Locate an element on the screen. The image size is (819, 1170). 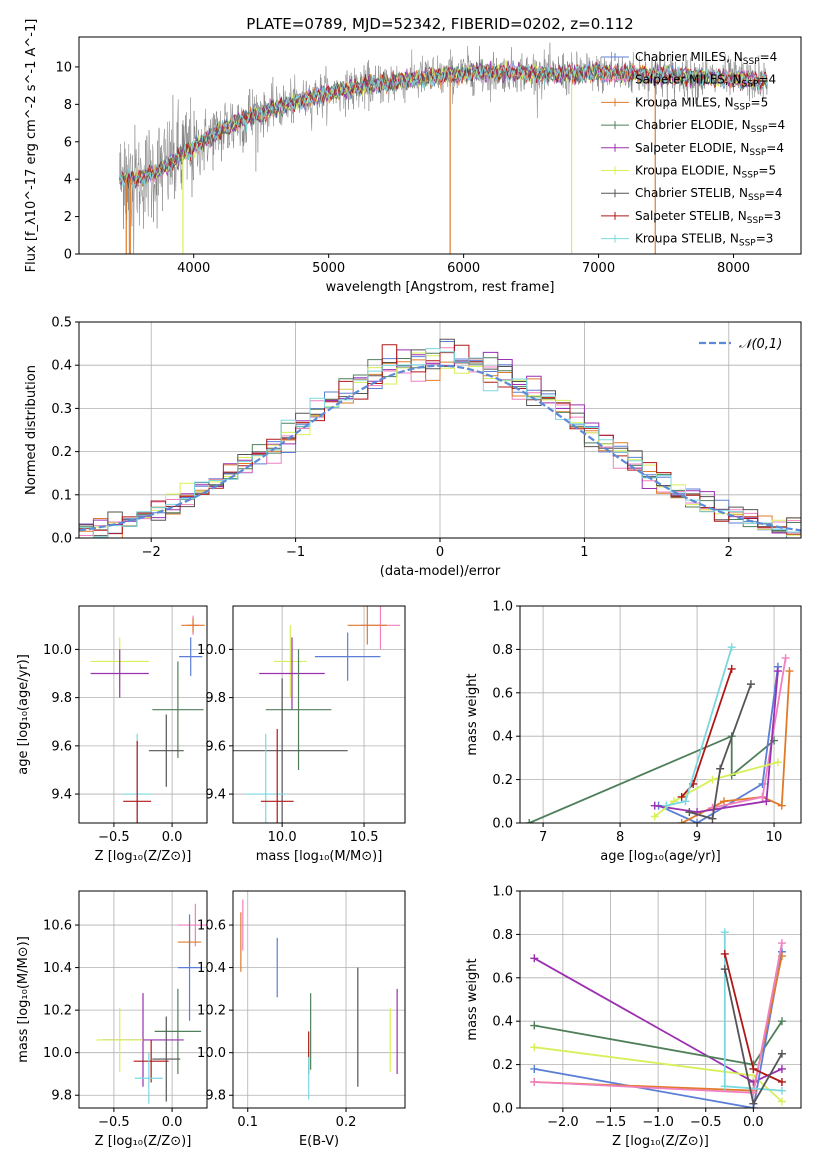
plot-area is located at coordinates (151, 1003).